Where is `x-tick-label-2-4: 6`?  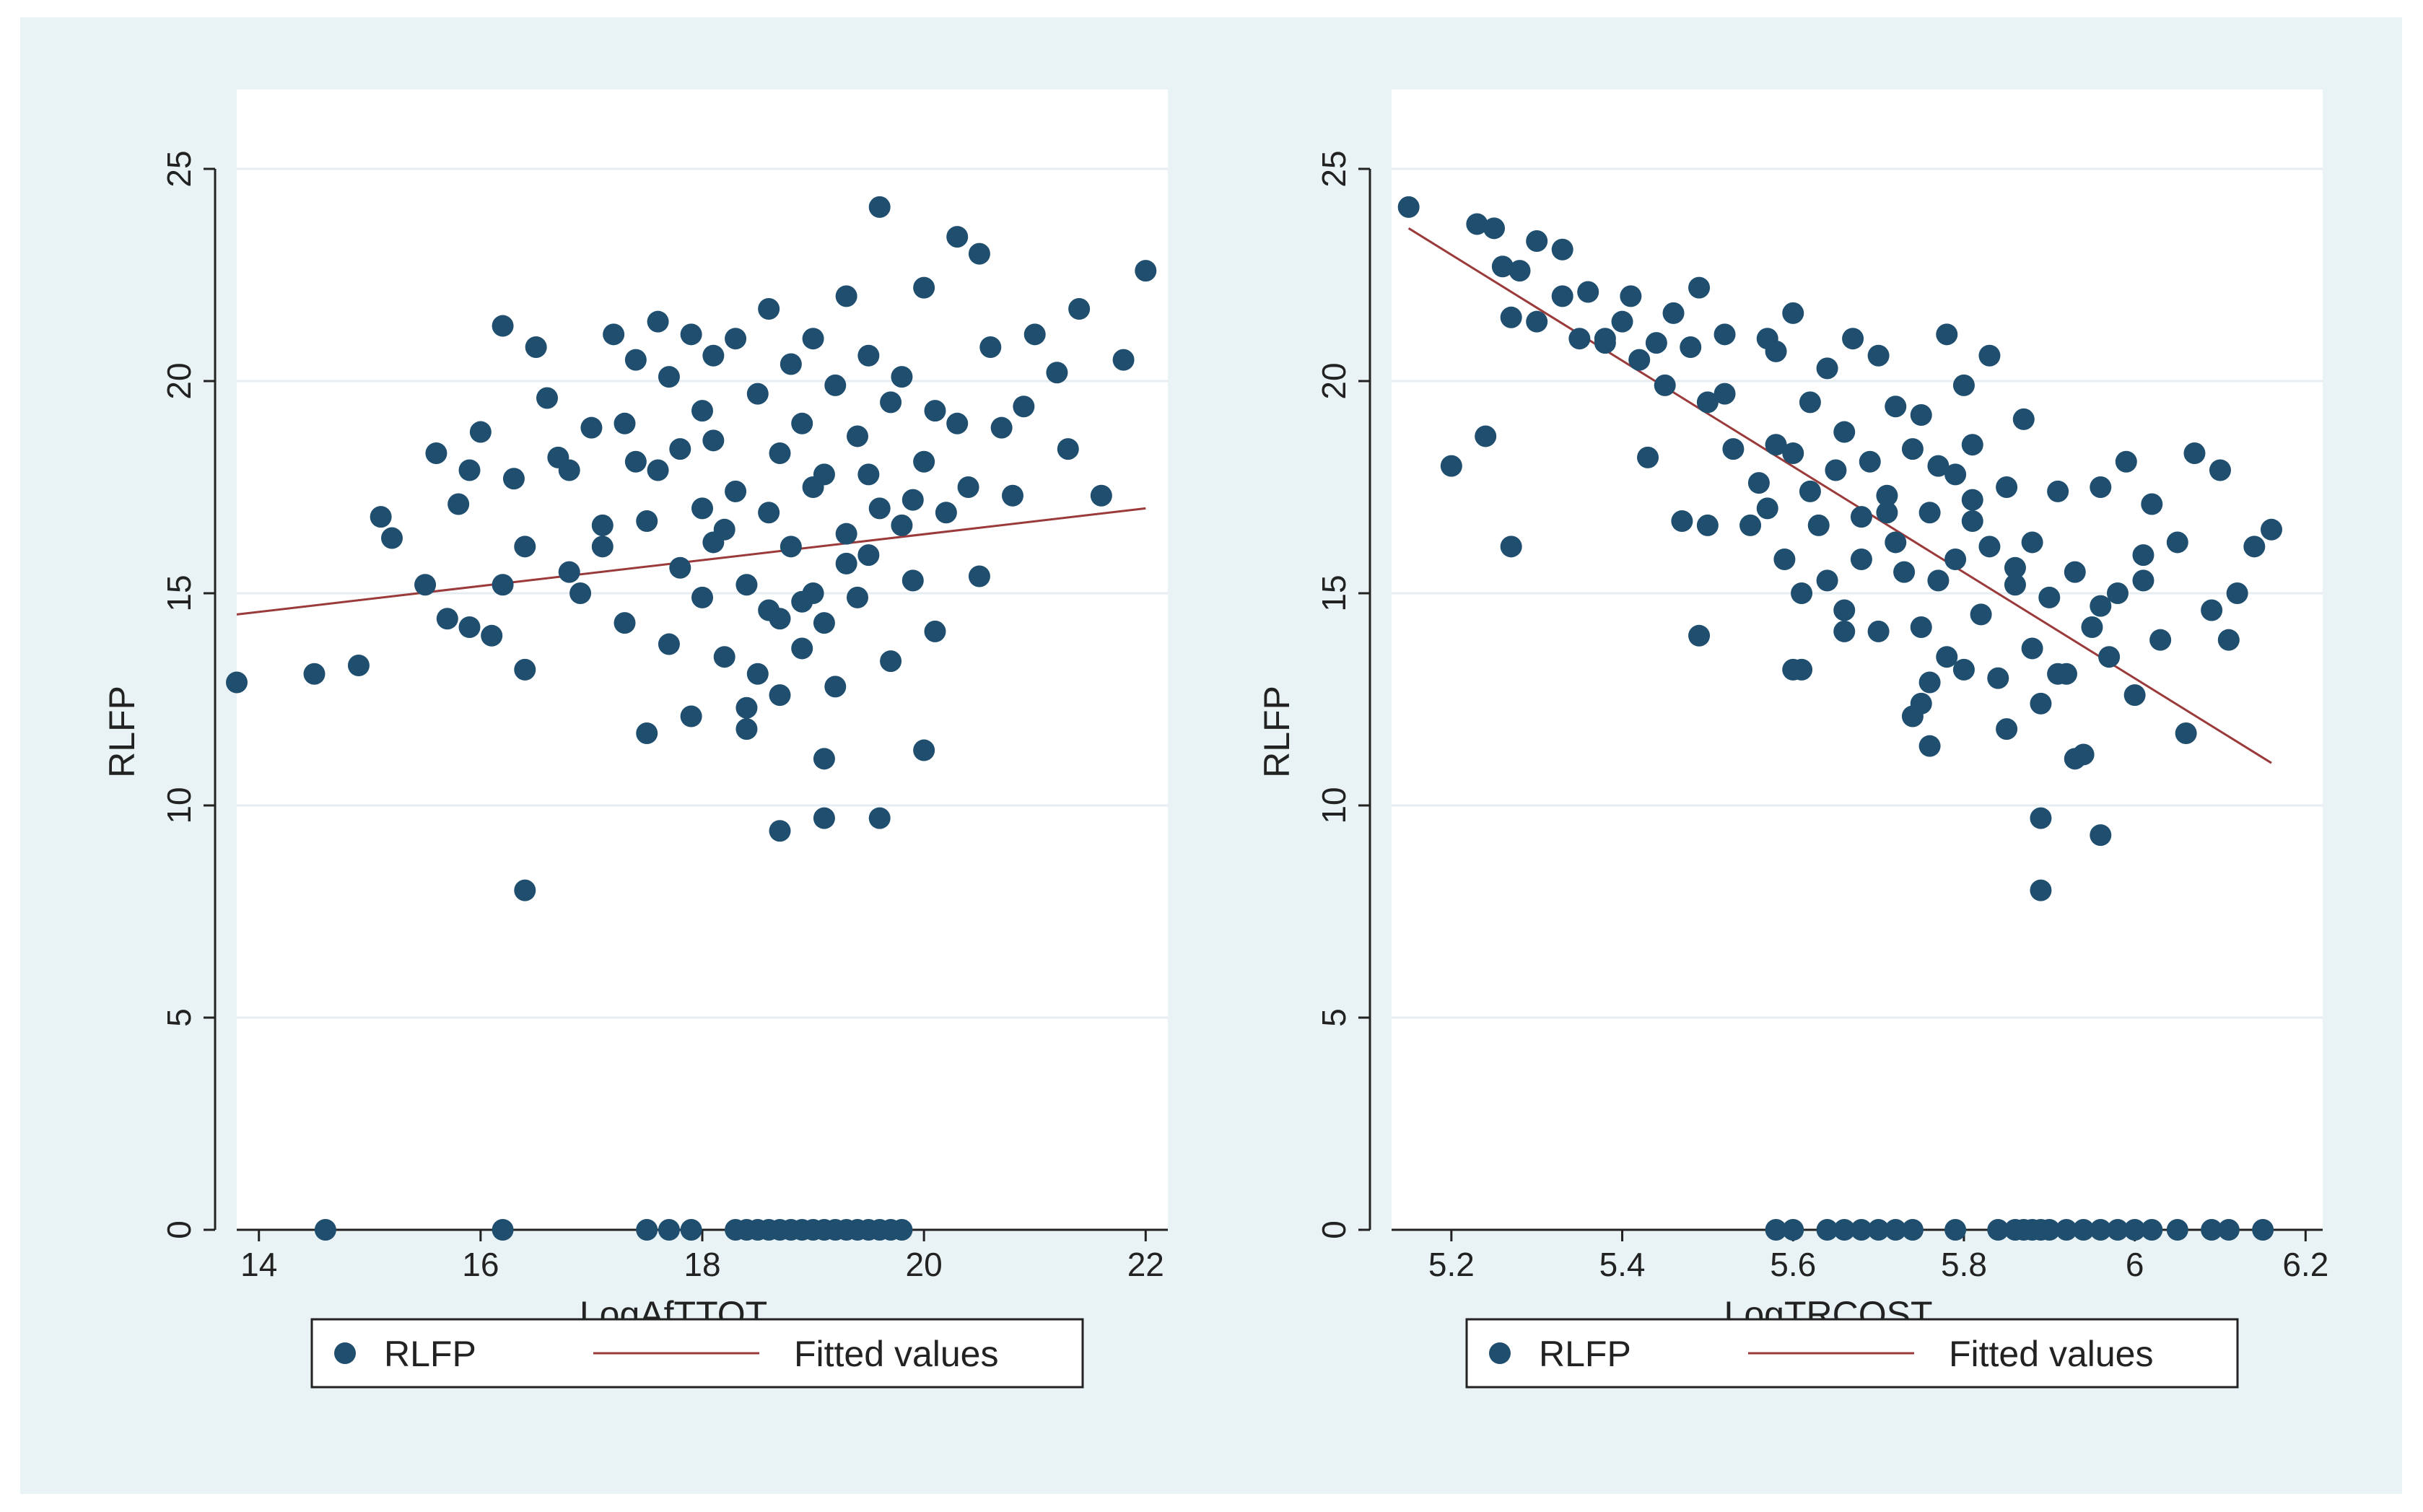 x-tick-label-2-4: 6 is located at coordinates (2135, 1264).